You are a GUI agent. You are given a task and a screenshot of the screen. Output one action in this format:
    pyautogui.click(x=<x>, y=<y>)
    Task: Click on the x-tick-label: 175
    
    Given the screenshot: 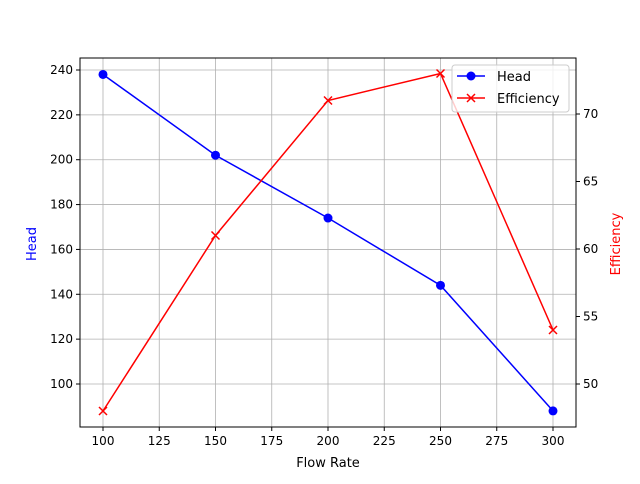 What is the action you would take?
    pyautogui.click(x=271, y=441)
    